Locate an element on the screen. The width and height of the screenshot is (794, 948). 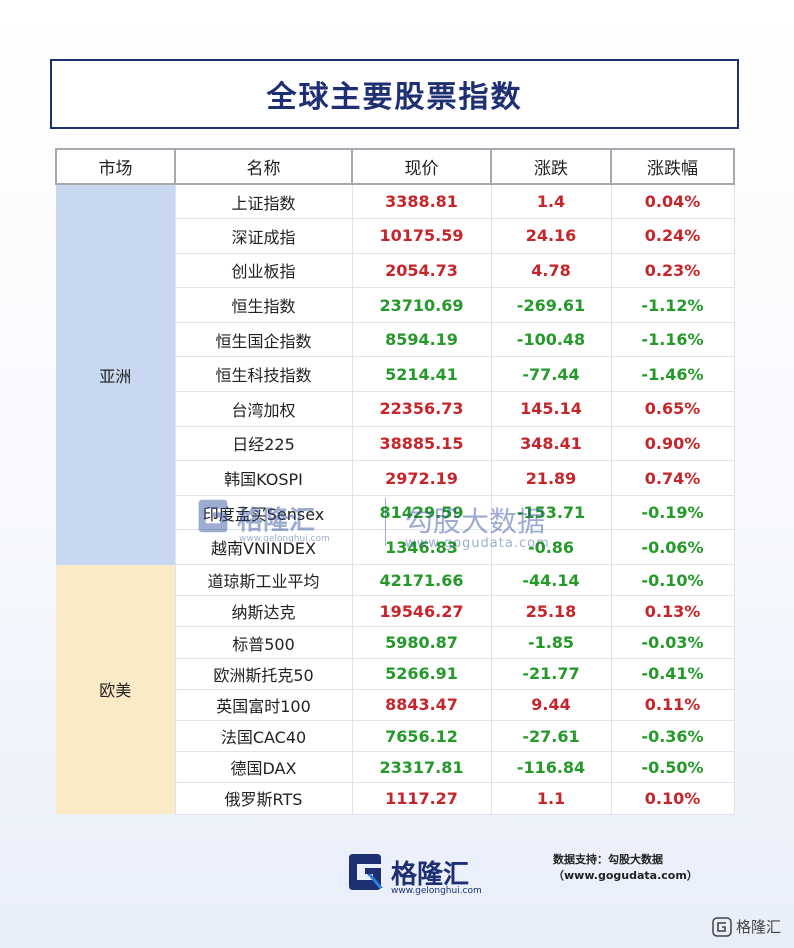
index-name: 深证成指 is located at coordinates (263, 236).